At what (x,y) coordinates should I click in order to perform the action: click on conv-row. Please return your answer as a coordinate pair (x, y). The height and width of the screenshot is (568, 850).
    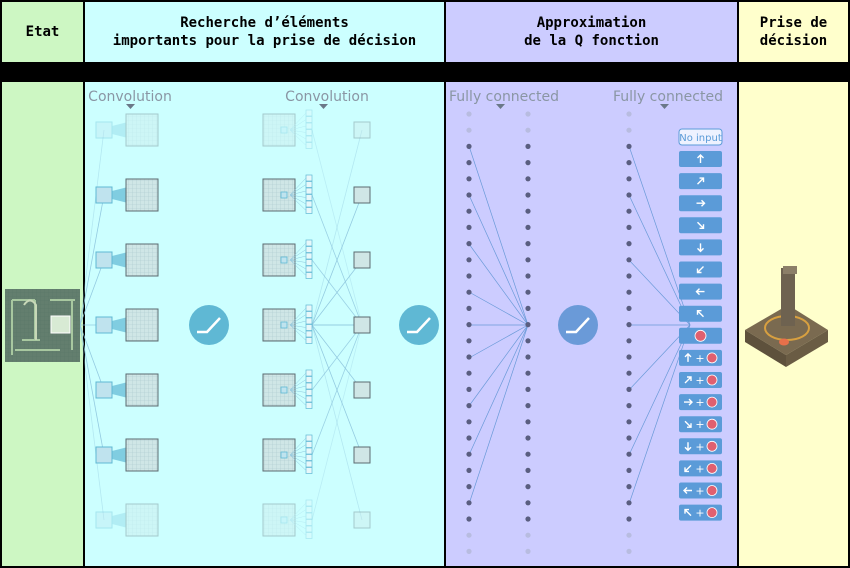
    Looking at the image, I should click on (233, 129).